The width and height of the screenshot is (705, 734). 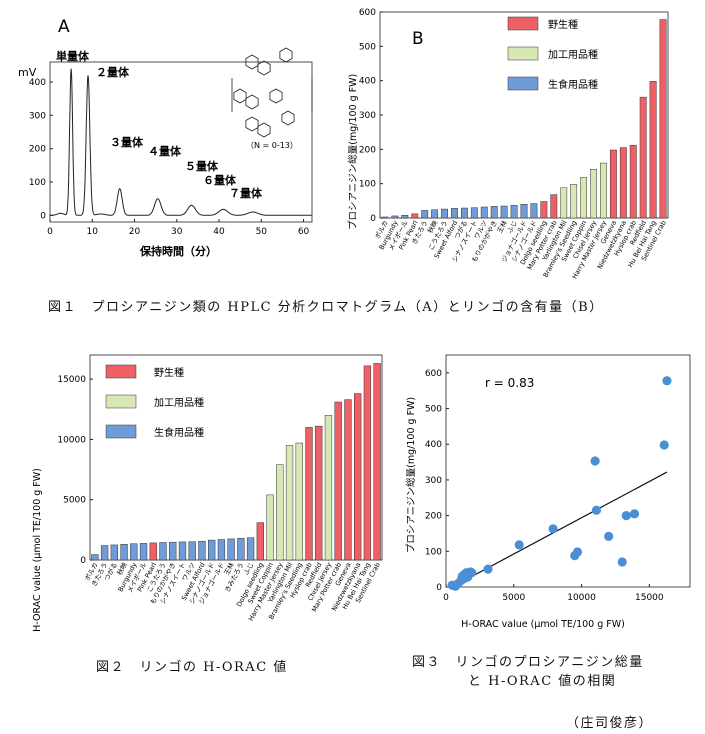 I want to click on x-tick-label: 10, so click(x=93, y=232).